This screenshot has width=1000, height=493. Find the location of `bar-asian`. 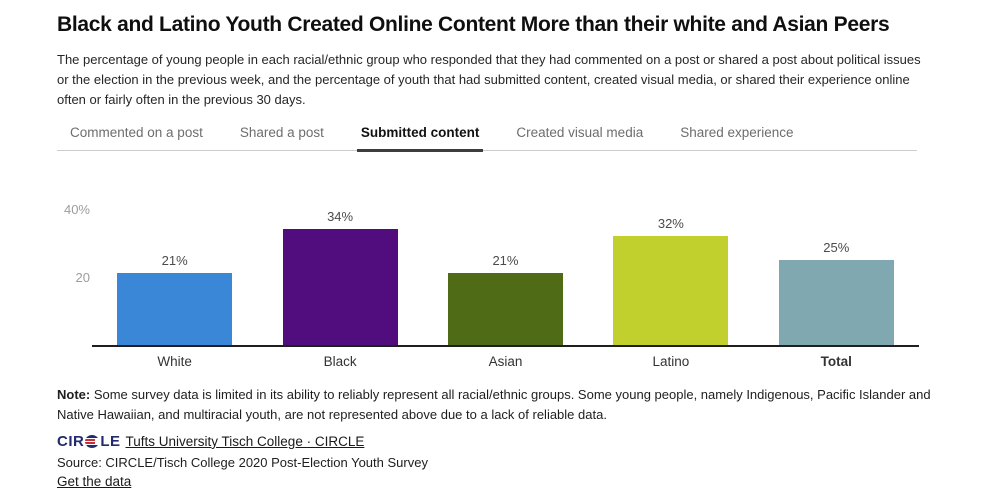

bar-asian is located at coordinates (505, 309).